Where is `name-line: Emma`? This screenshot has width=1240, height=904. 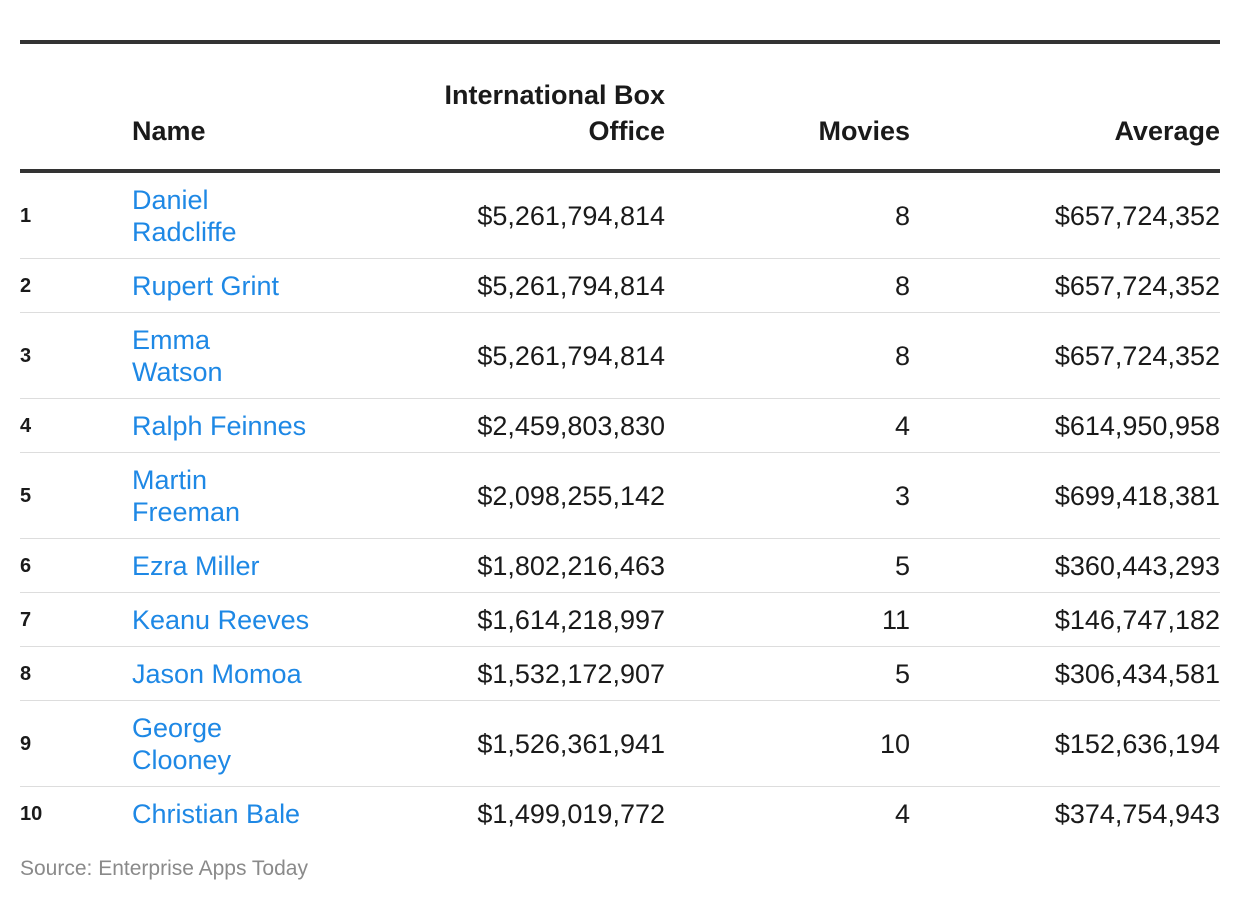
name-line: Emma is located at coordinates (171, 339).